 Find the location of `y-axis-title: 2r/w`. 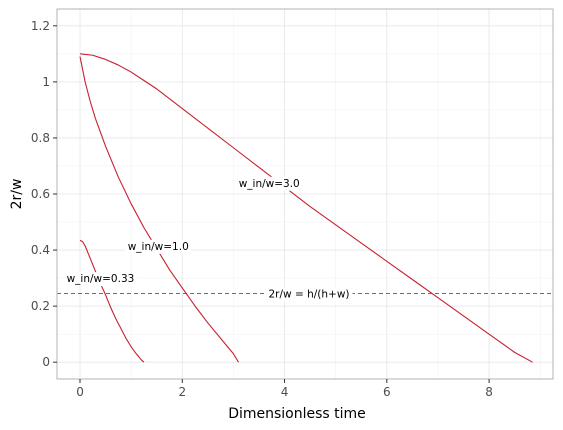

y-axis-title: 2r/w is located at coordinates (17, 194).